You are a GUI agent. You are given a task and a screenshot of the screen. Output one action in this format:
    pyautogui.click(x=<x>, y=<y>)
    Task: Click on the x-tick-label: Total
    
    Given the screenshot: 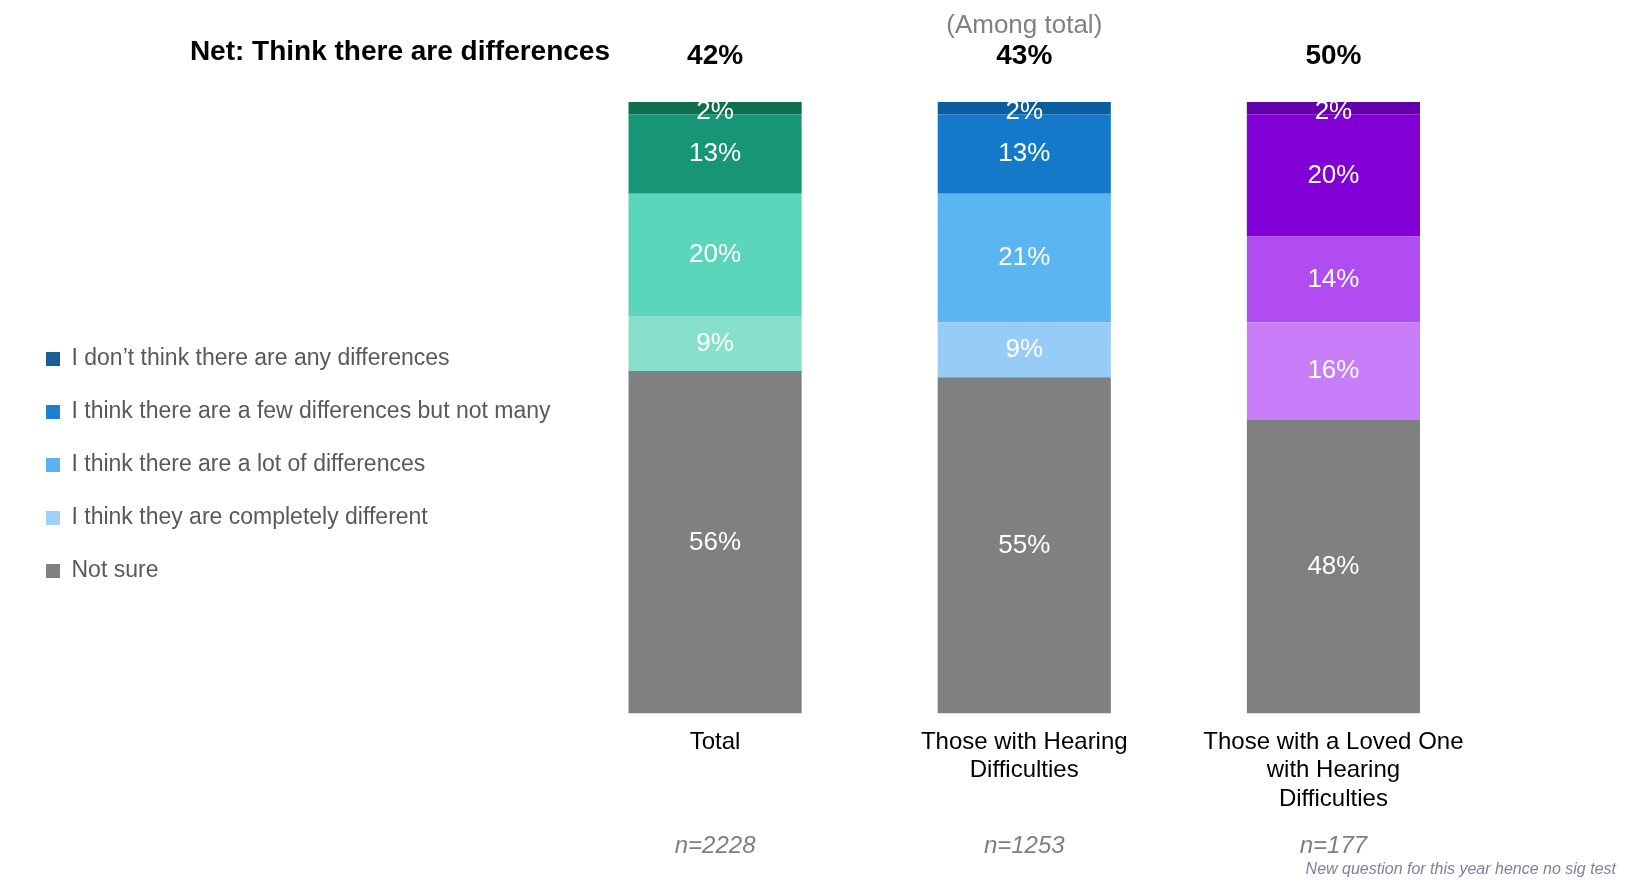 What is the action you would take?
    pyautogui.click(x=715, y=740)
    